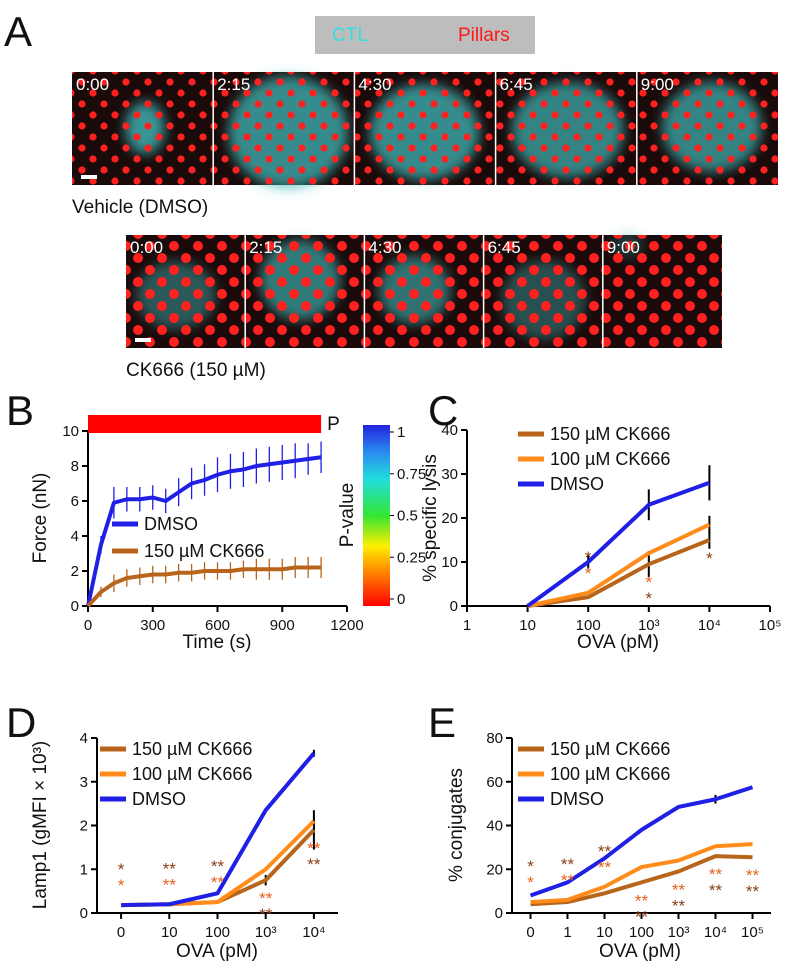 This screenshot has height=975, width=790. Describe the element at coordinates (442, 722) in the screenshot. I see `panel-label: E` at that location.